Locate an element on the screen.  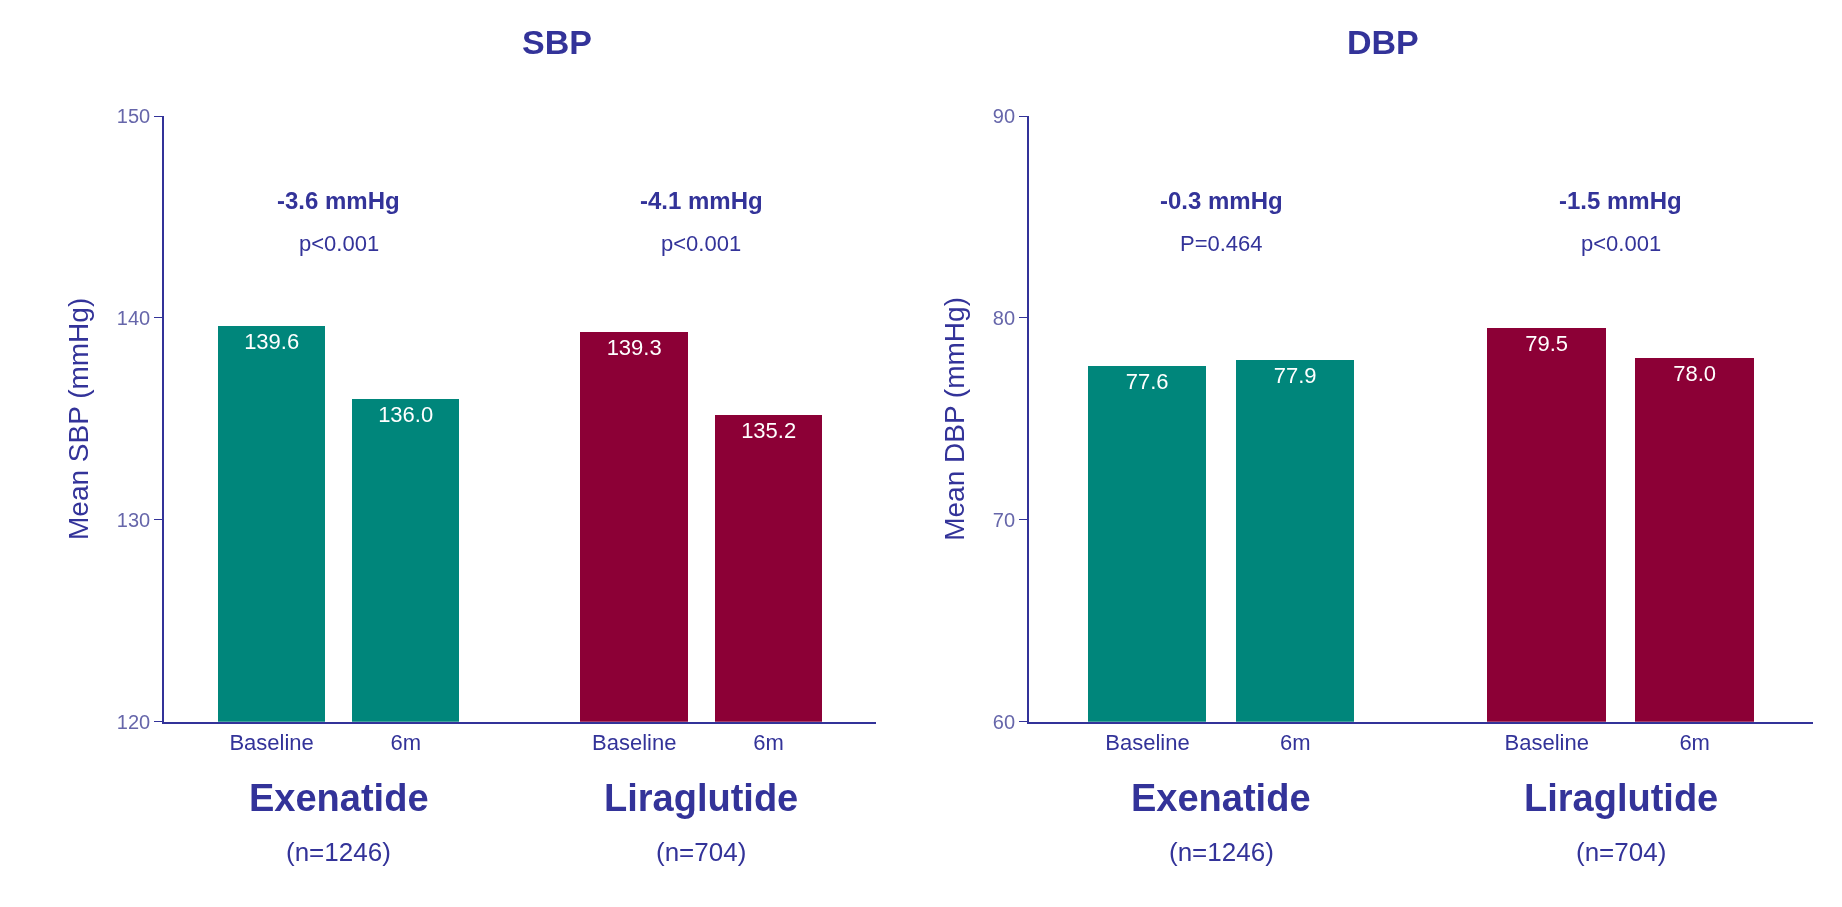
data-label: 135.2 is located at coordinates (769, 431).